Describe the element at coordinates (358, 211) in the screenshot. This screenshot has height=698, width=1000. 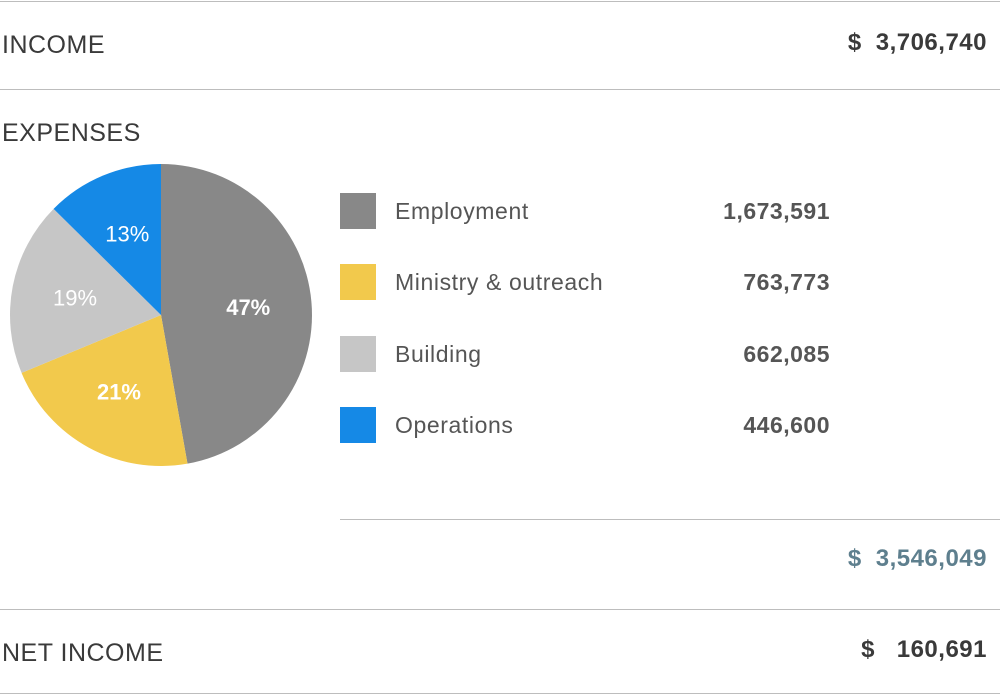
I see `legend-swatch-employment` at that location.